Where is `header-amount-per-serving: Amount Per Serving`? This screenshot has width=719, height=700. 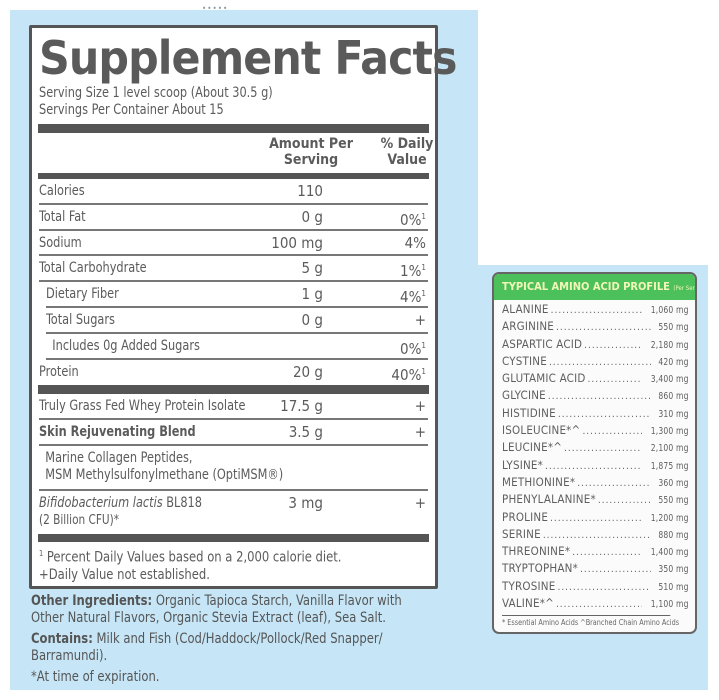
header-amount-per-serving: Amount Per Serving is located at coordinates (311, 152).